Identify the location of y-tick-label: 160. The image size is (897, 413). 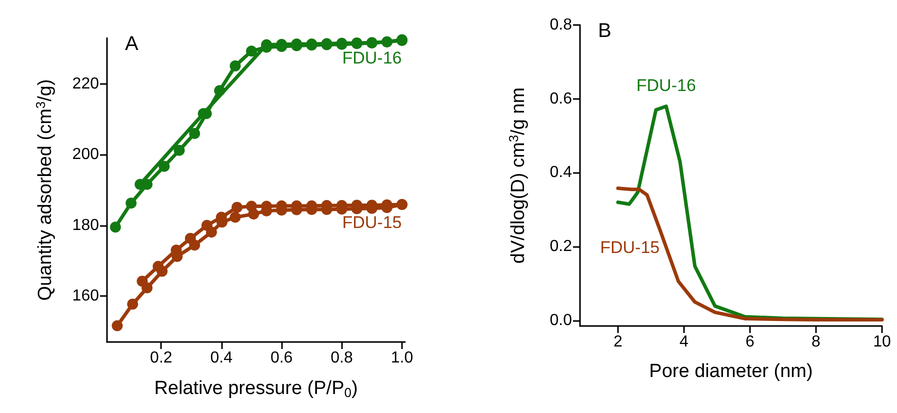
(86, 296).